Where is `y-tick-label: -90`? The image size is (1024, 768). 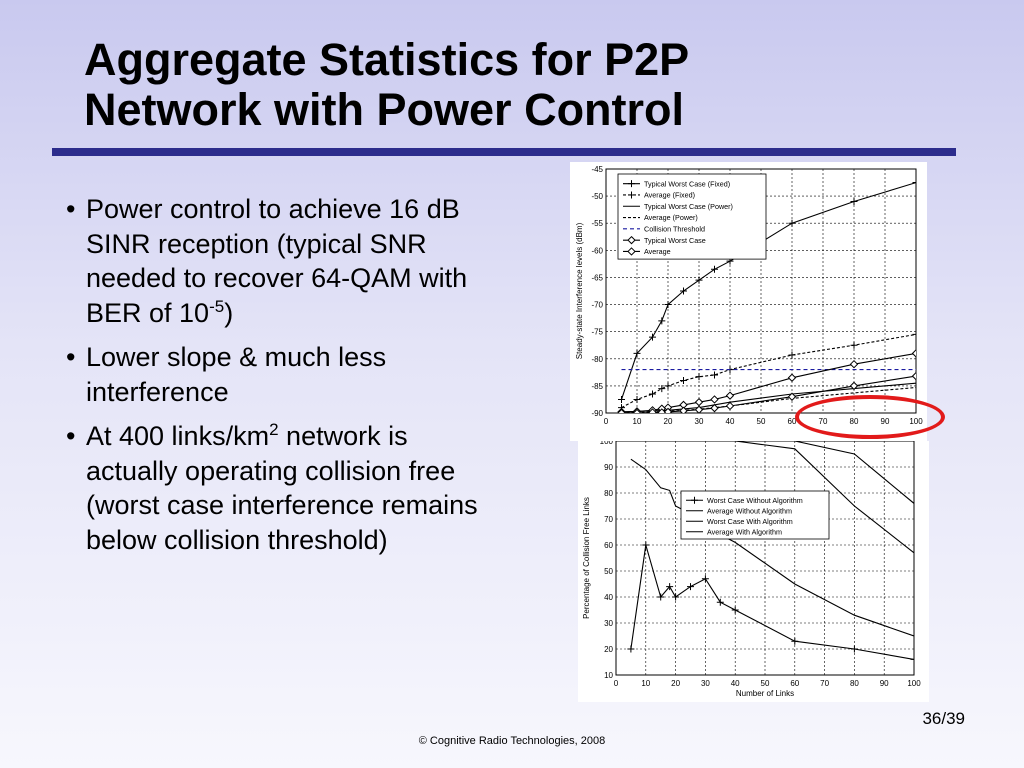 y-tick-label: -90 is located at coordinates (597, 413).